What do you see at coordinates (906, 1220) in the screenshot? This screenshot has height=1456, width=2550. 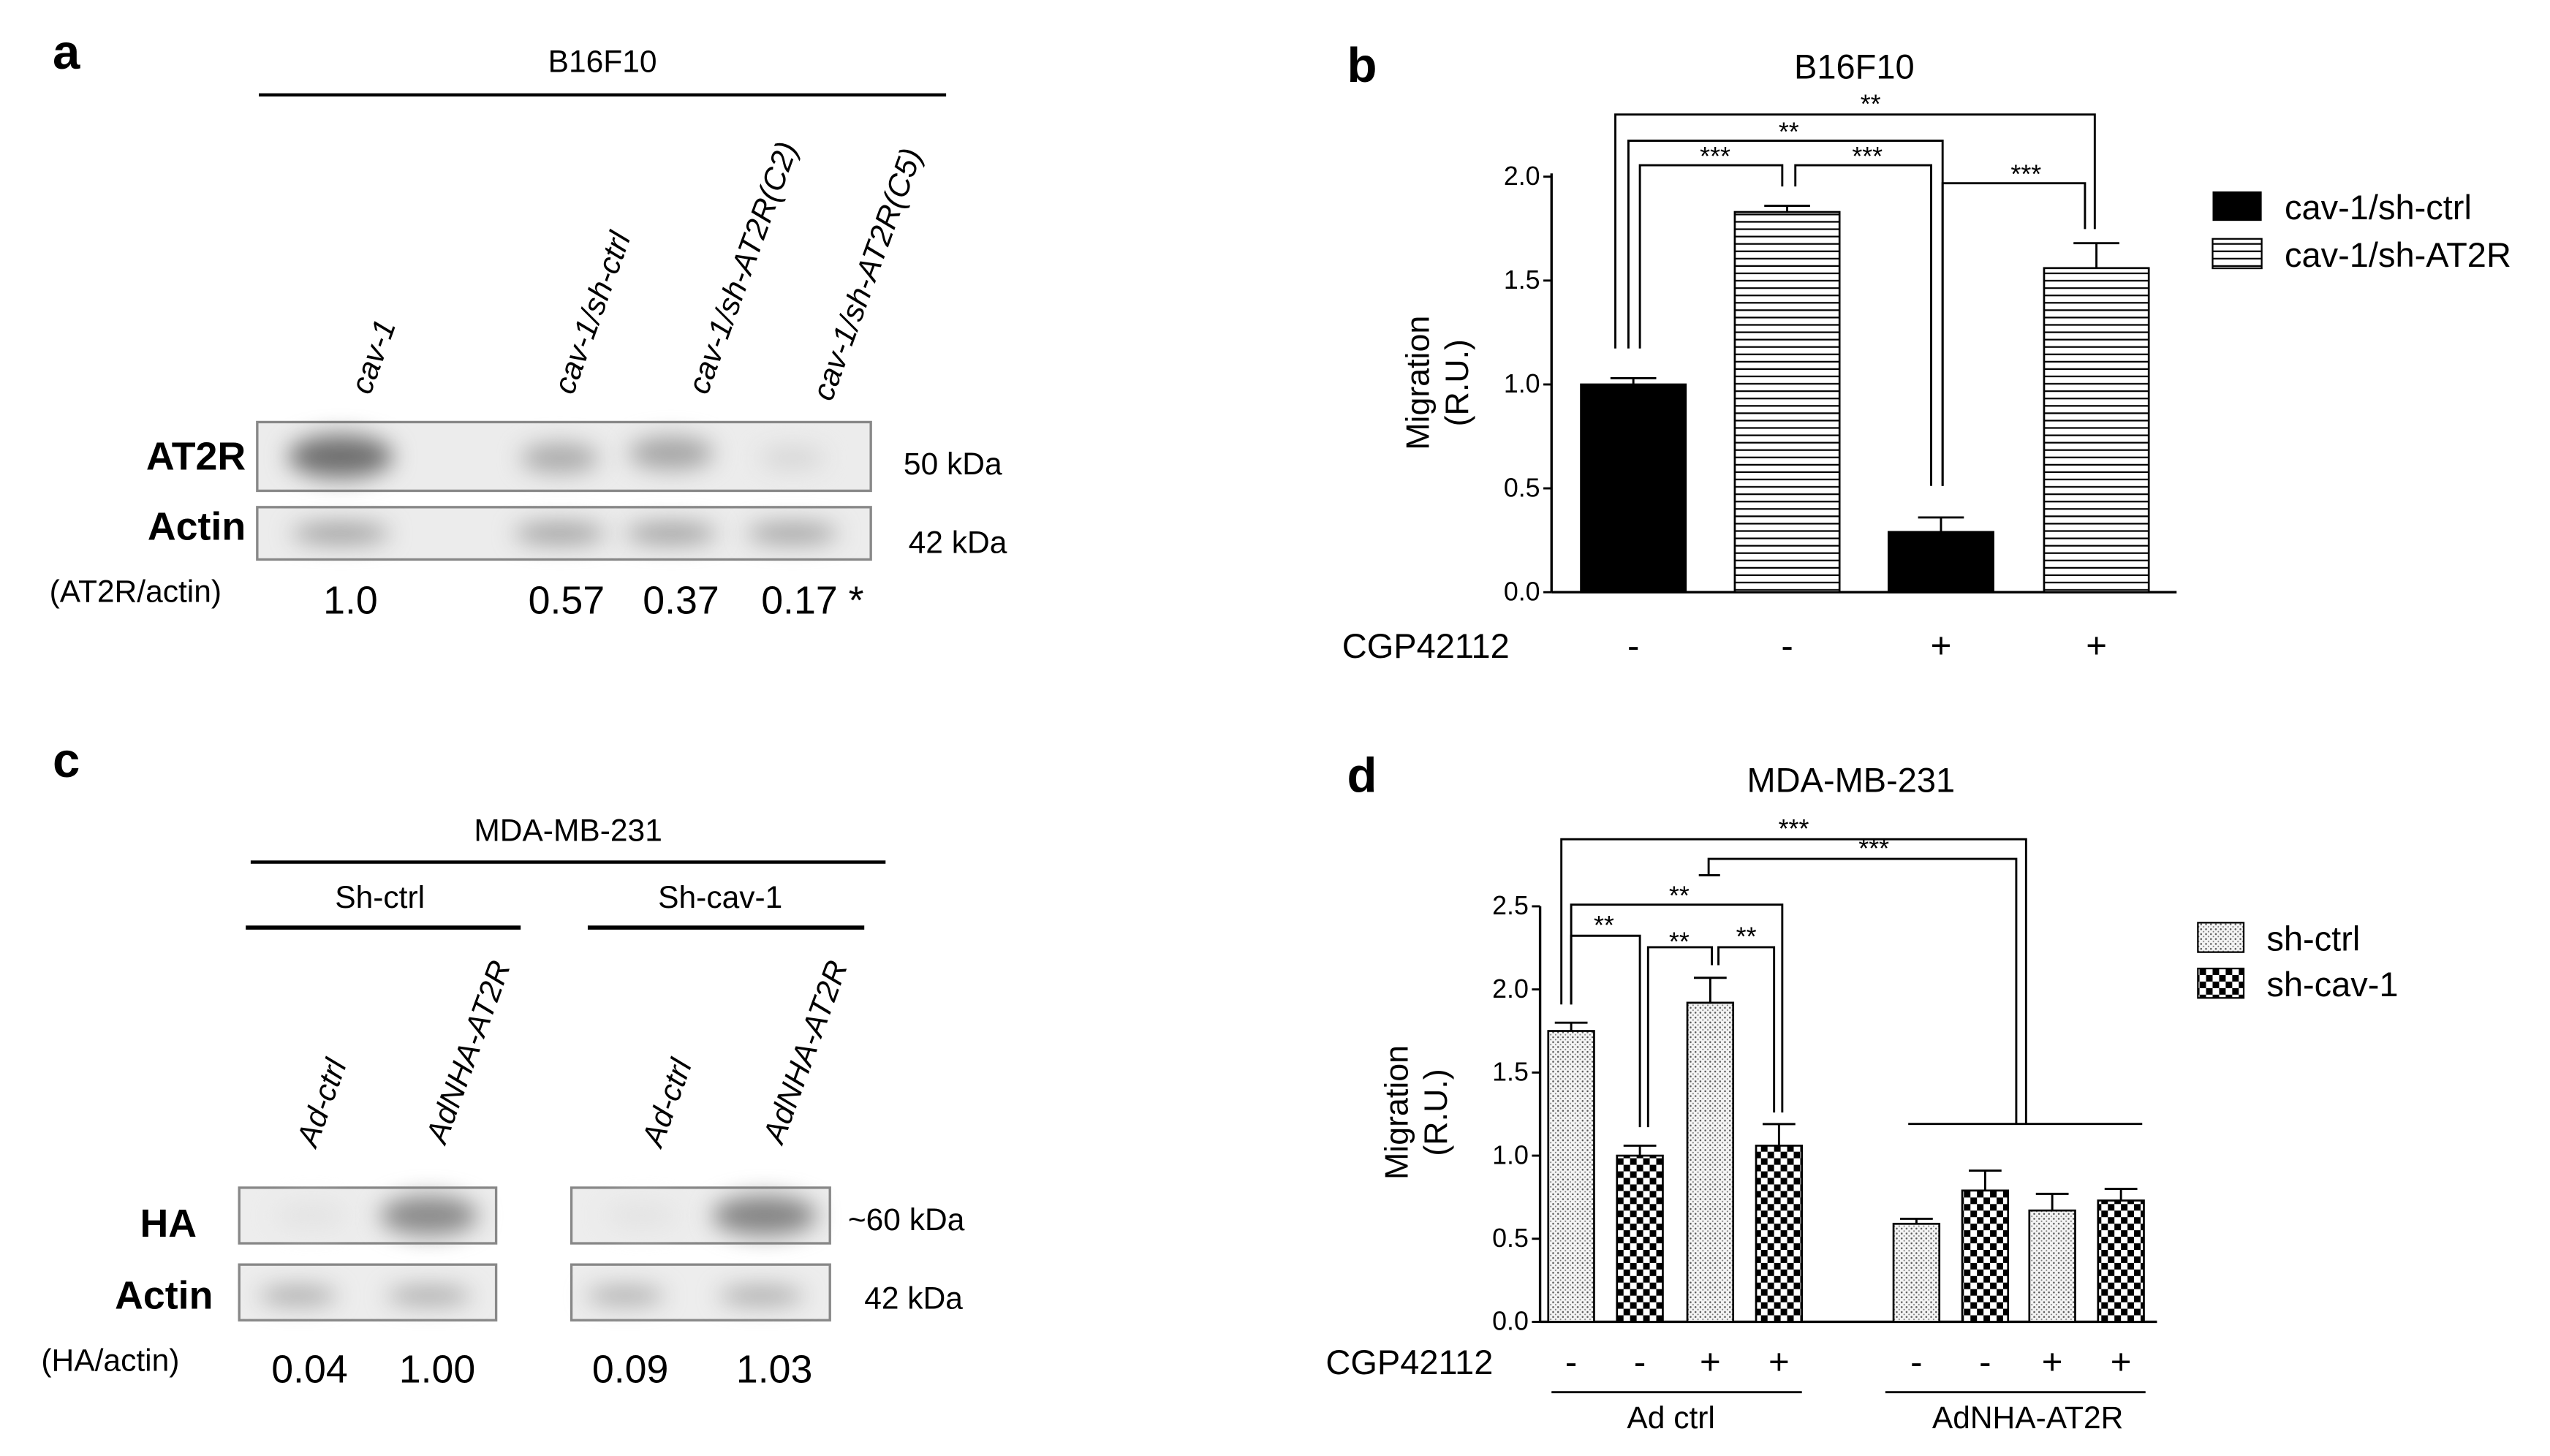 I see `weight-label: ~60 kDa` at bounding box center [906, 1220].